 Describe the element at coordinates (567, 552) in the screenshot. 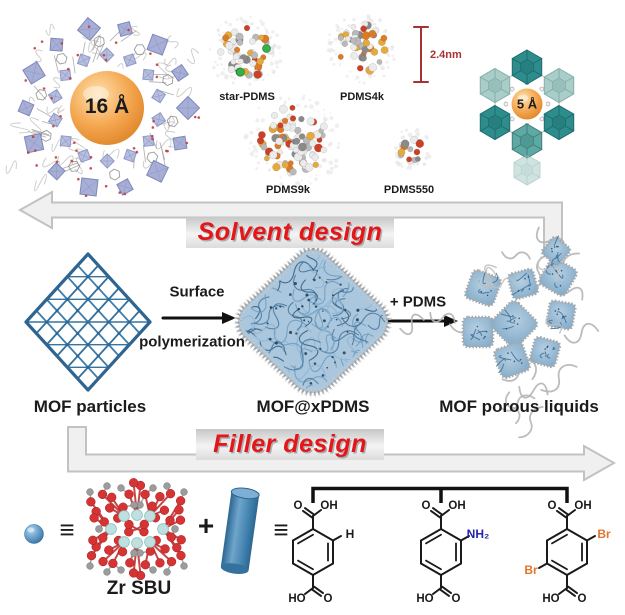

I see `linker-molecule-3: O OH O HO Br Br` at that location.